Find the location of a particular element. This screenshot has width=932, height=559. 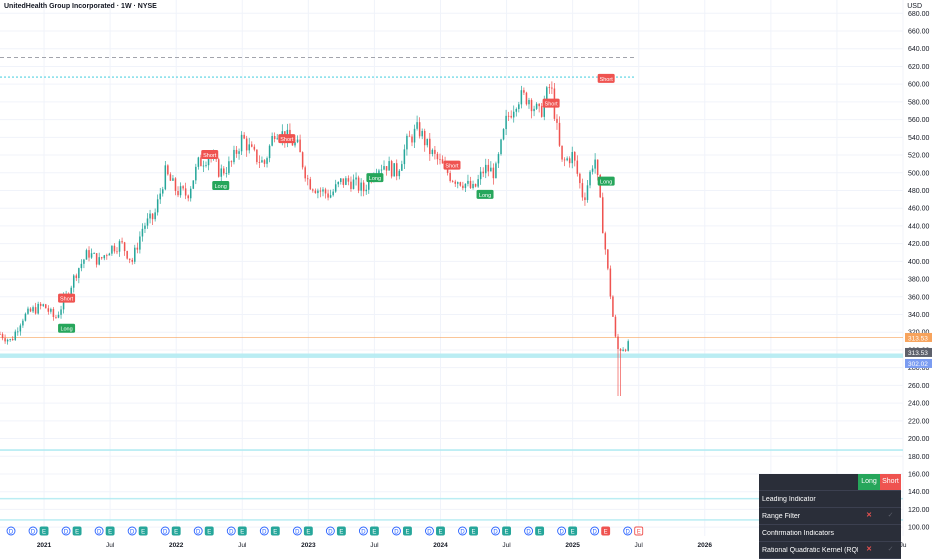

y-axis-tick-label: 280.00 is located at coordinates (919, 368).